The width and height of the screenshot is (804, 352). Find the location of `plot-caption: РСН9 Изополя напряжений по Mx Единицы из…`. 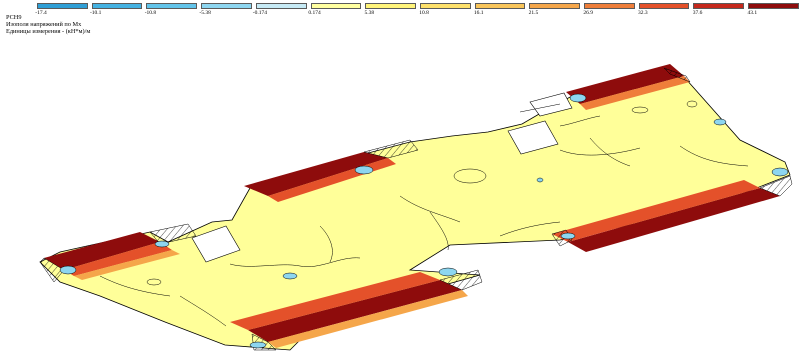

plot-caption: РСН9 Изополя напряжений по Mx Единицы из… is located at coordinates (48, 25).